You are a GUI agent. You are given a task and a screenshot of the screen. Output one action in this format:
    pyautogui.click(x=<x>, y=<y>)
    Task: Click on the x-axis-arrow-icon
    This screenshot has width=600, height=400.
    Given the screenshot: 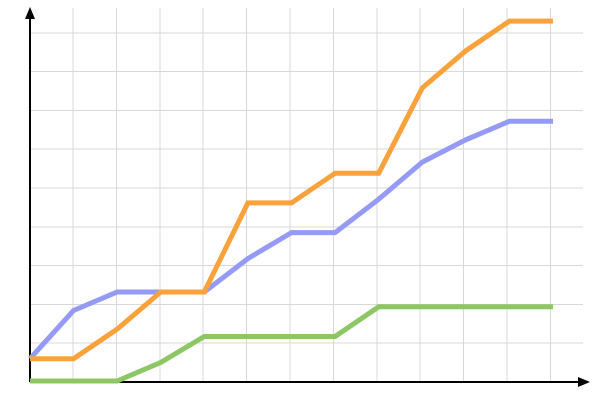 What is the action you would take?
    pyautogui.click(x=584, y=382)
    